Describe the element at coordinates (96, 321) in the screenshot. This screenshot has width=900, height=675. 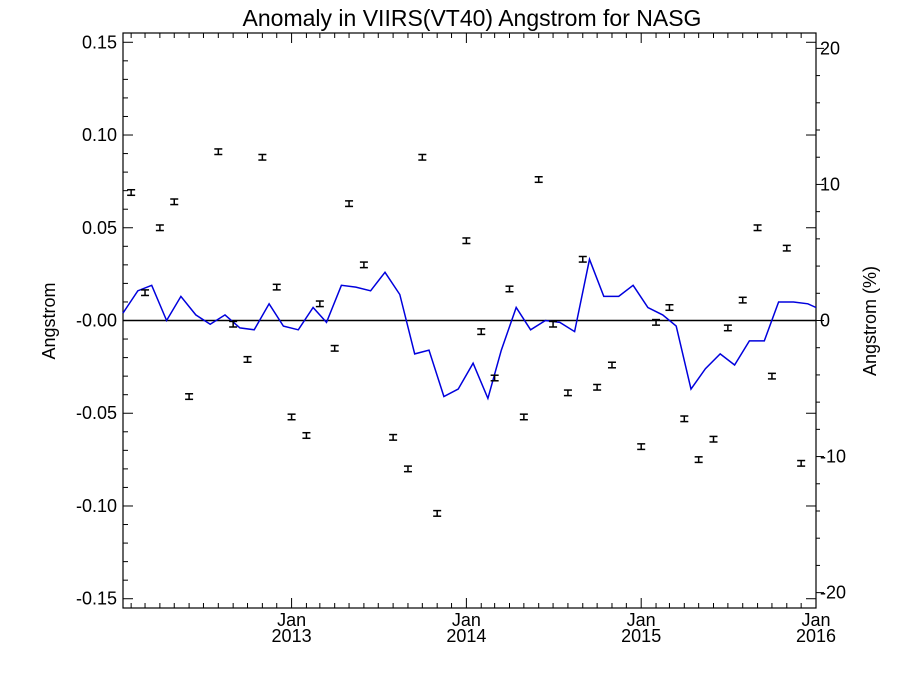
I see `y-tick-label: -0.00` at that location.